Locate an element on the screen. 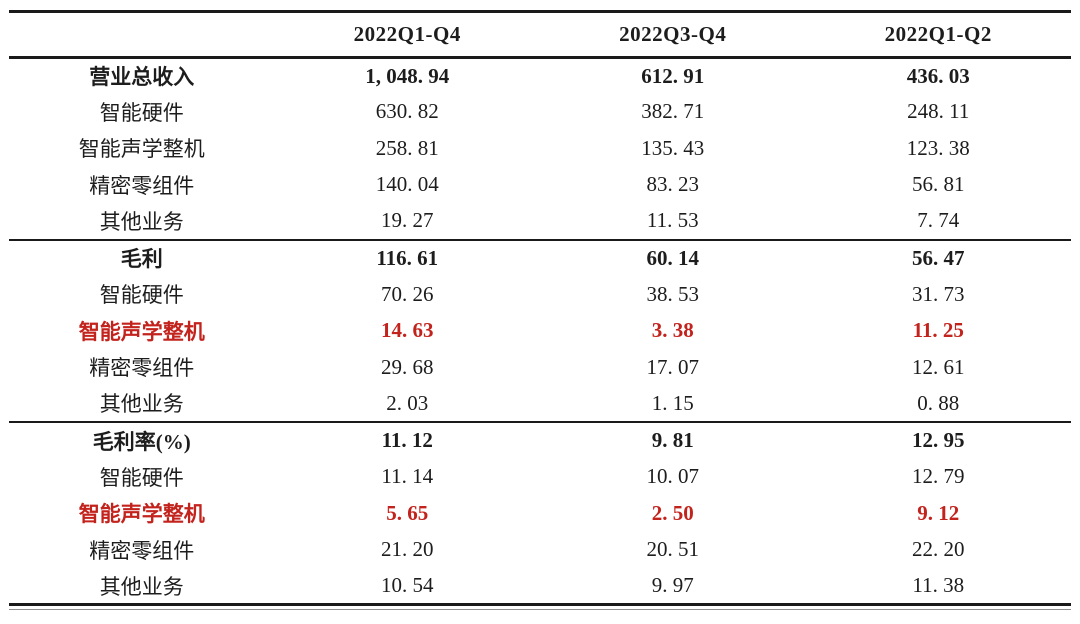 The image size is (1080, 624). cell-value: 258. 81 is located at coordinates (407, 147).